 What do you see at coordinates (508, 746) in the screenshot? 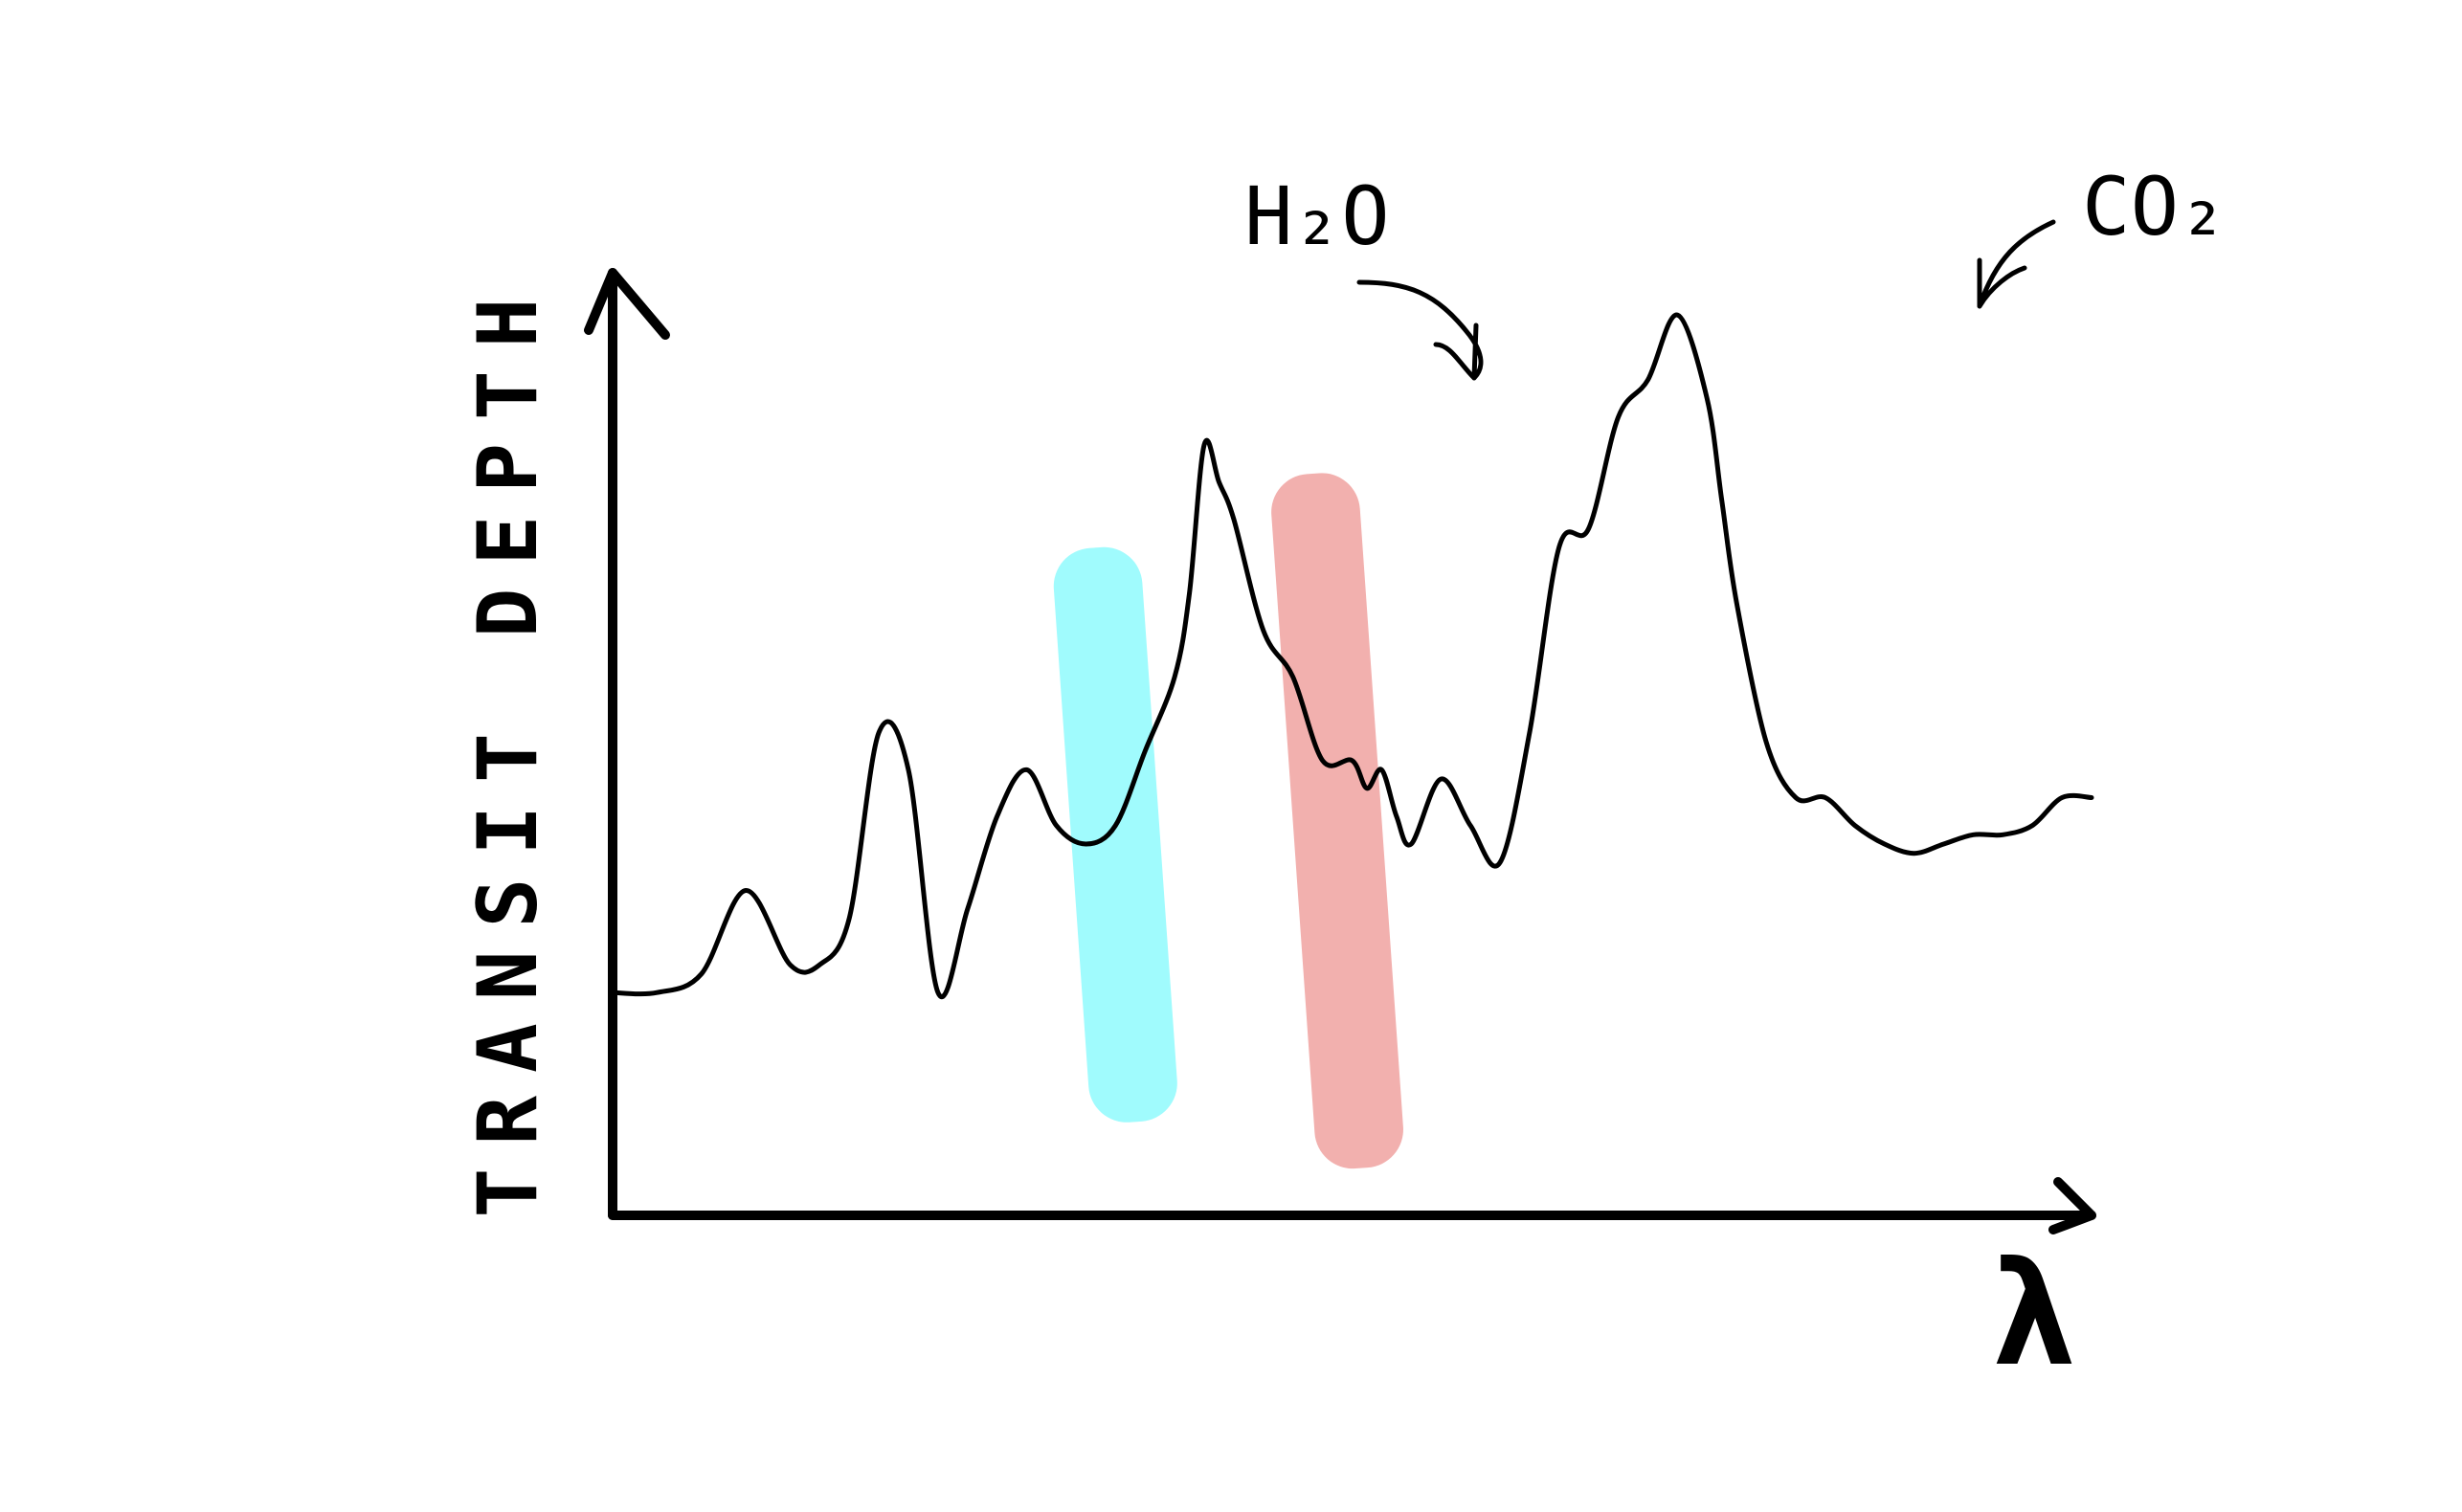
I see `y-axis-label: TRANSIT DEPTH` at bounding box center [508, 746].